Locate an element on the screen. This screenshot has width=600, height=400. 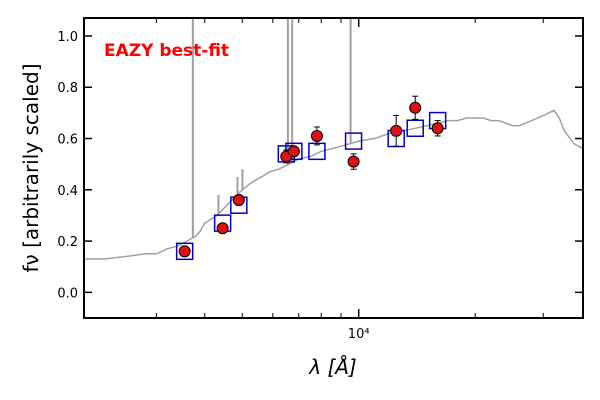
y-tick-label: 0.2 is located at coordinates (67, 242).